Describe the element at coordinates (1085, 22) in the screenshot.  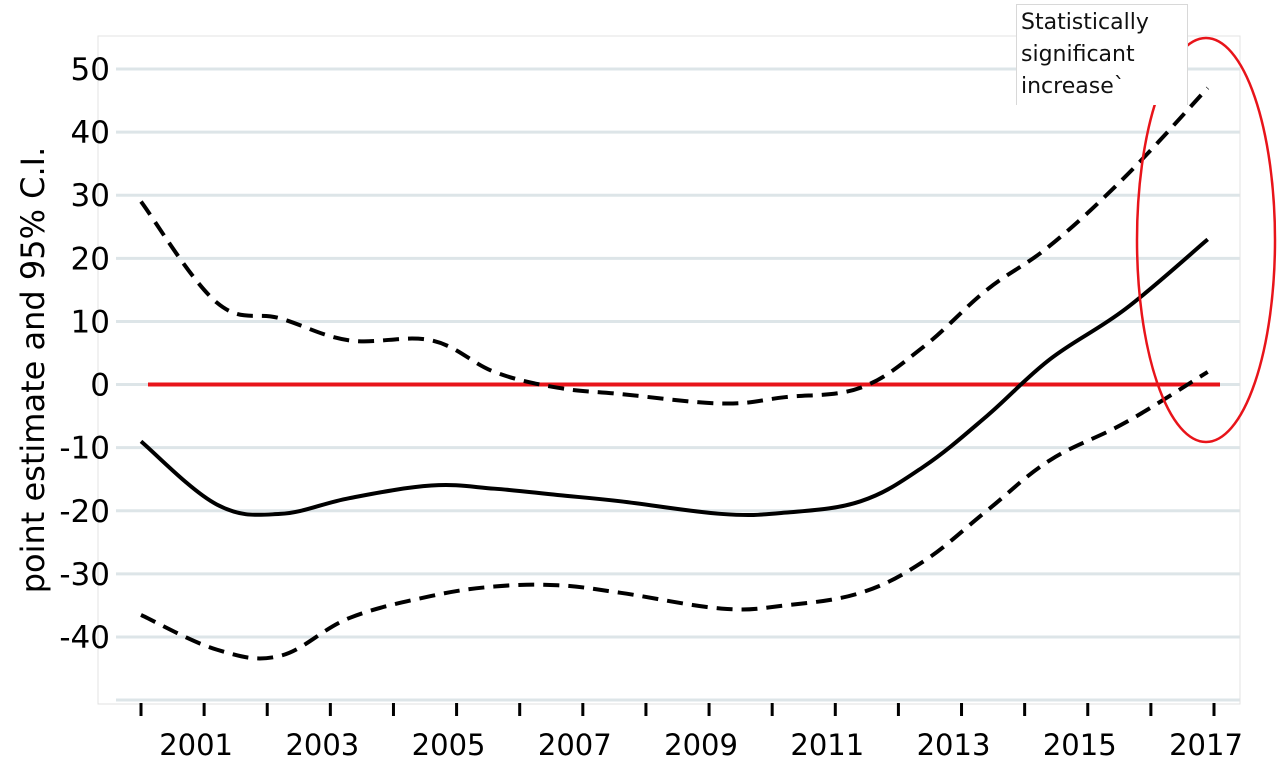
I see `annotation-line-1: Statistically` at that location.